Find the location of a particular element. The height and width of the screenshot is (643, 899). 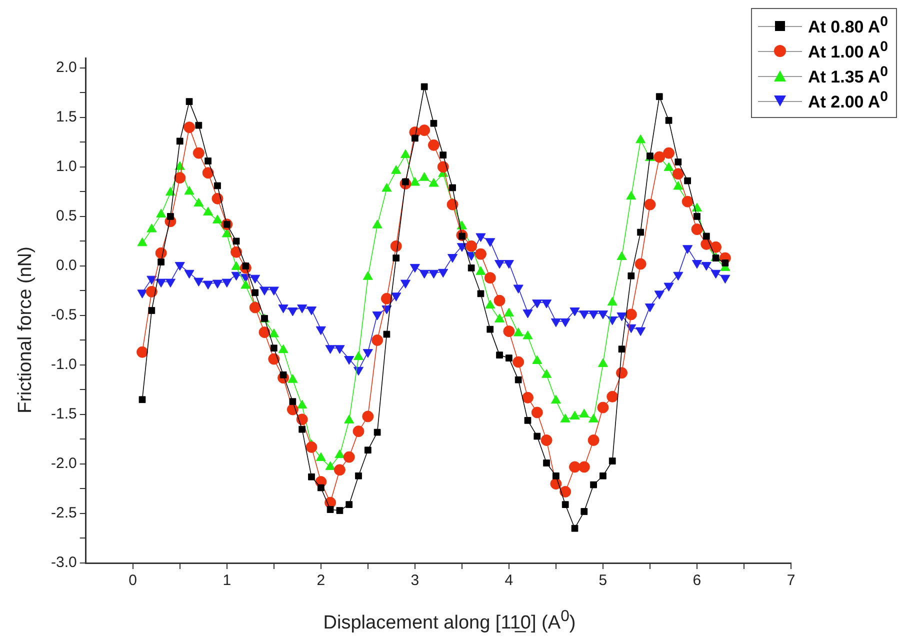

x-tick-label: 7 is located at coordinates (791, 581).